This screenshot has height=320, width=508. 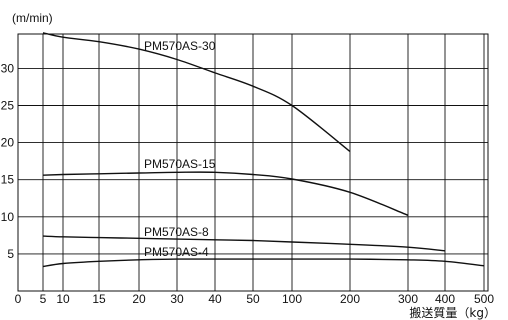 What do you see at coordinates (43, 299) in the screenshot?
I see `x-tick-label: 5` at bounding box center [43, 299].